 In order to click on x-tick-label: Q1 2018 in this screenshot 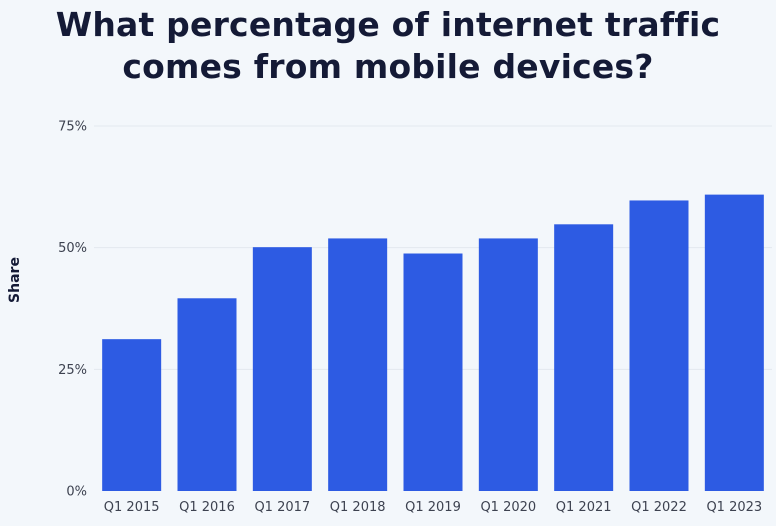, I will do `click(358, 507)`.